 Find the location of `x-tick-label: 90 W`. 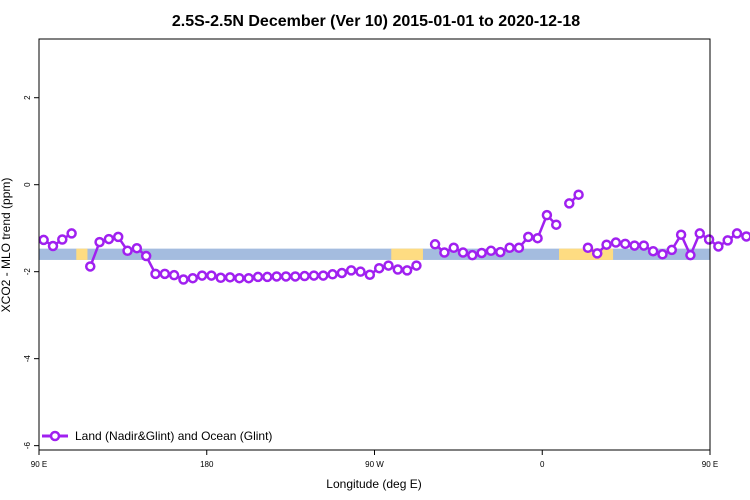

x-tick-label: 90 W is located at coordinates (374, 464).